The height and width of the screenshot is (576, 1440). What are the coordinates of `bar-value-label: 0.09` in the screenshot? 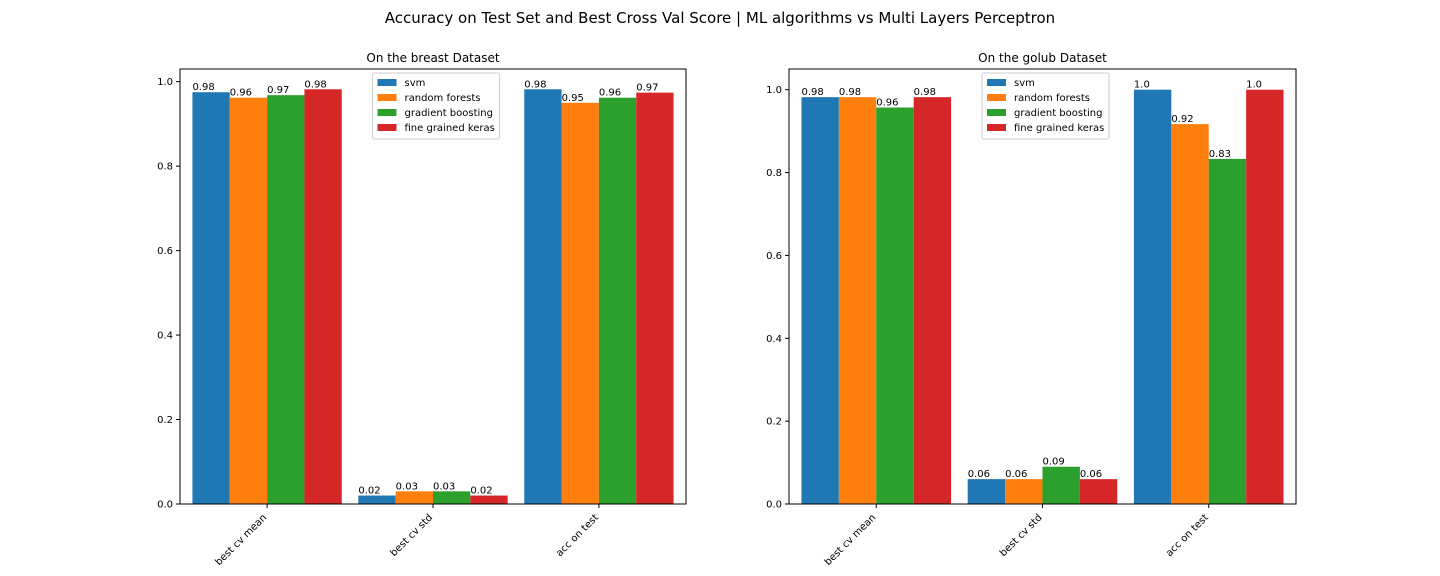 It's located at (1054, 462).